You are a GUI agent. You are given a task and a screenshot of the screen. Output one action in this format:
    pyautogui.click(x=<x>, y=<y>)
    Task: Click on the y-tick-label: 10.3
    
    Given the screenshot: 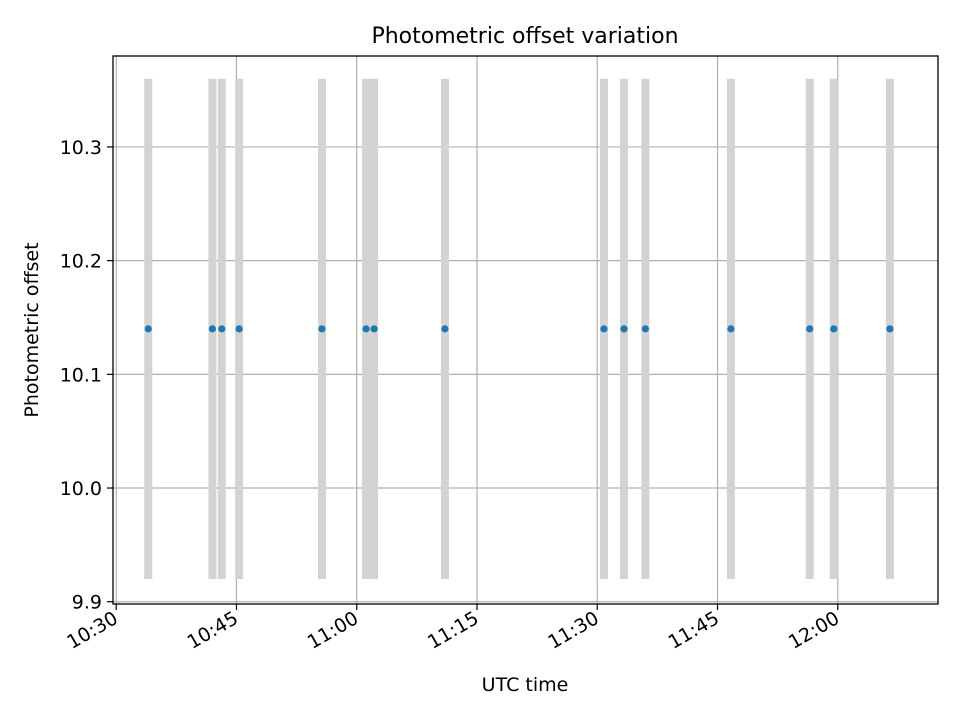 What is the action you would take?
    pyautogui.click(x=81, y=148)
    